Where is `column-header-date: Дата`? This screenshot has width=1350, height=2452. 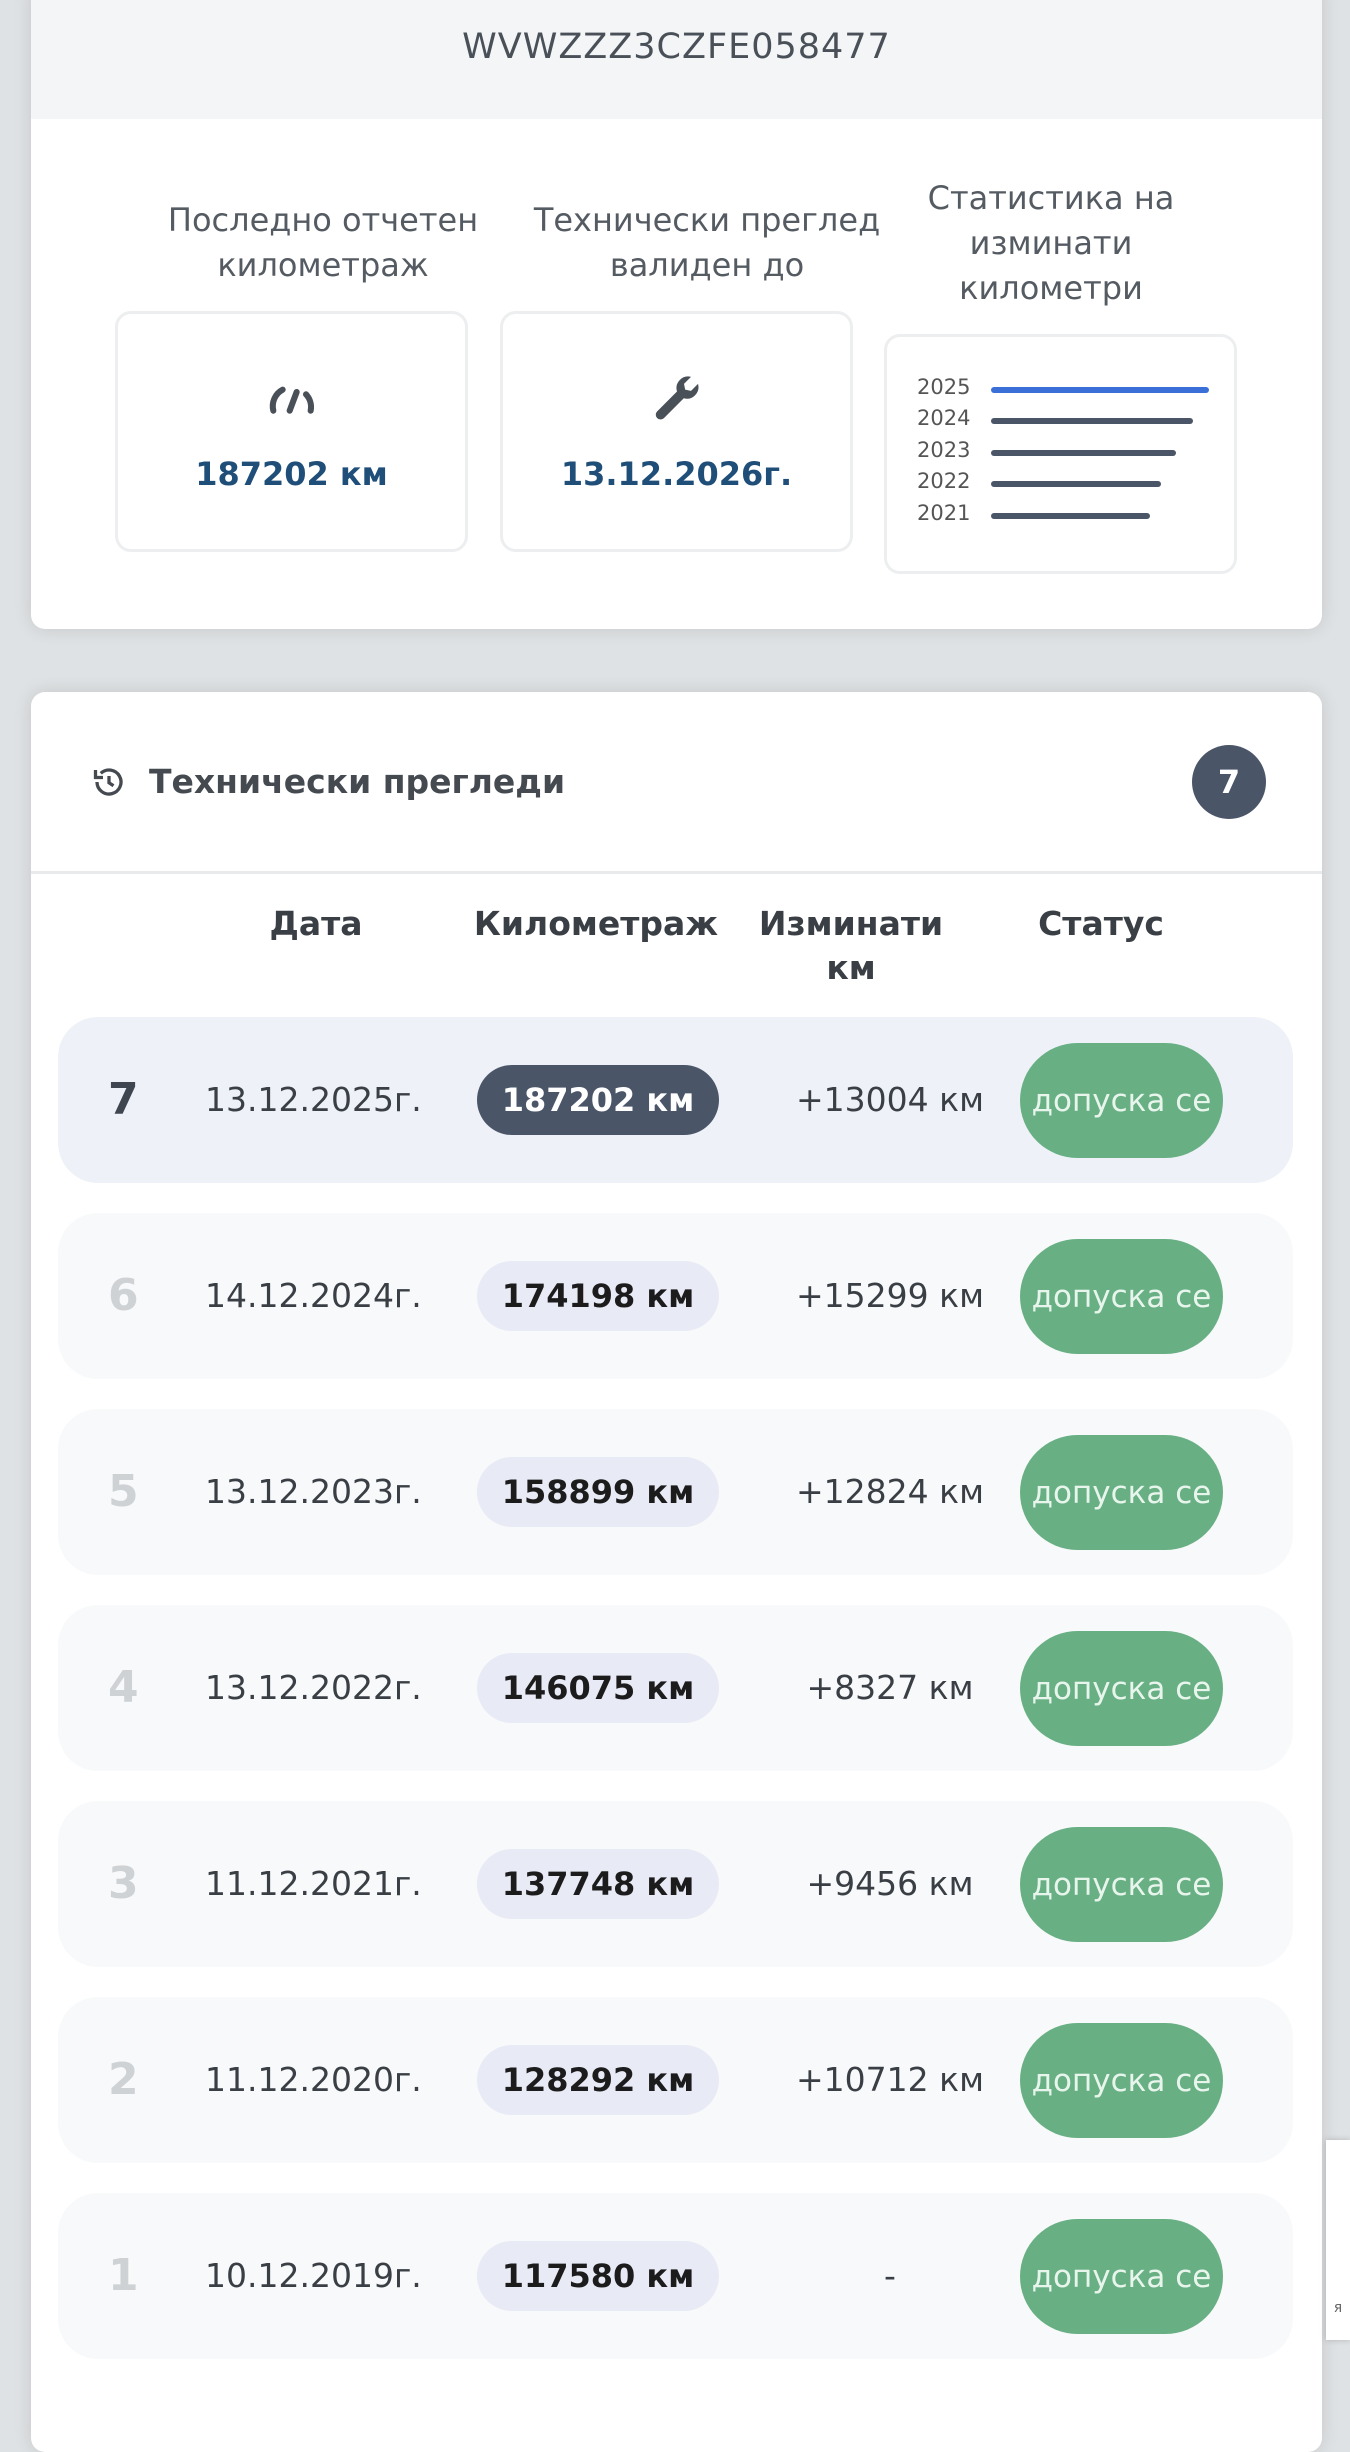
column-header-date: Дата is located at coordinates (316, 923).